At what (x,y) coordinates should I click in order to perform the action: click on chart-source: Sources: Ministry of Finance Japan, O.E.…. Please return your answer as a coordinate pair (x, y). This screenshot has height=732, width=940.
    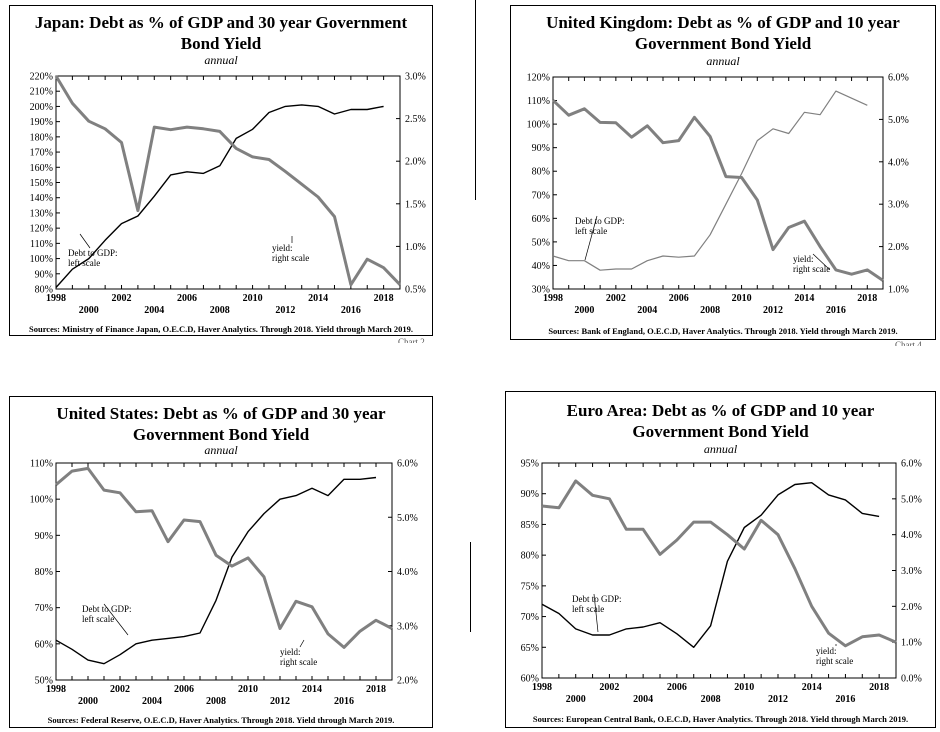
    Looking at the image, I should click on (221, 329).